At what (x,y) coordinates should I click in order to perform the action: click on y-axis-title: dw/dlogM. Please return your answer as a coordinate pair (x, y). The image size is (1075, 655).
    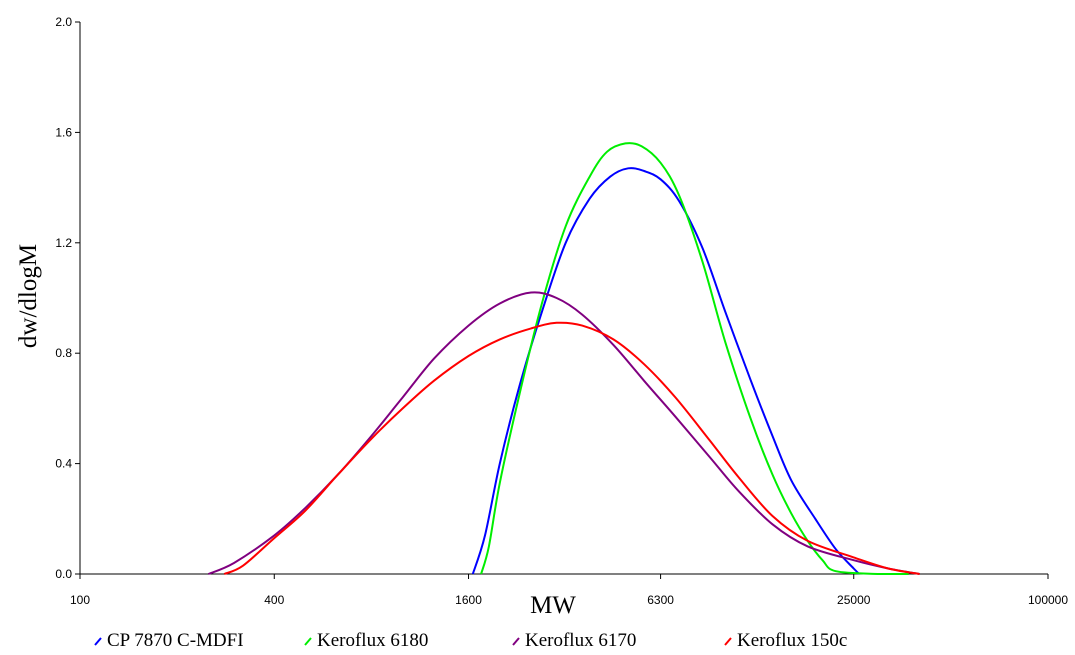
    Looking at the image, I should click on (28, 296).